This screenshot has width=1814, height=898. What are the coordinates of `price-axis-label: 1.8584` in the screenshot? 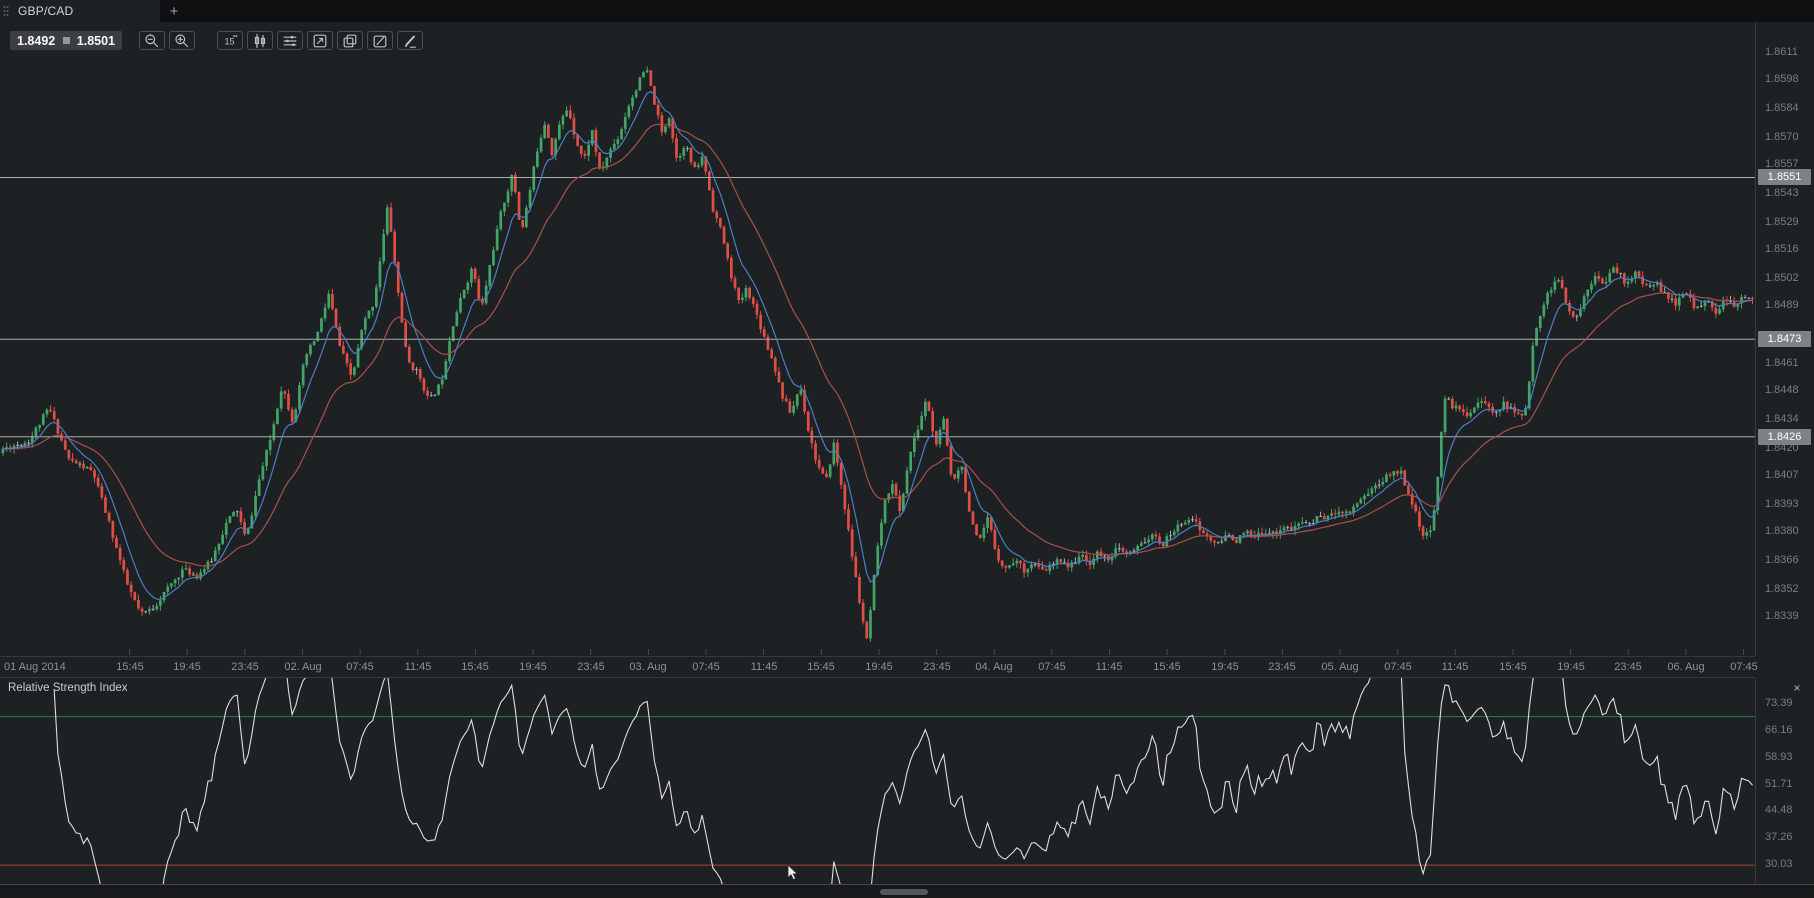 It's located at (1782, 108).